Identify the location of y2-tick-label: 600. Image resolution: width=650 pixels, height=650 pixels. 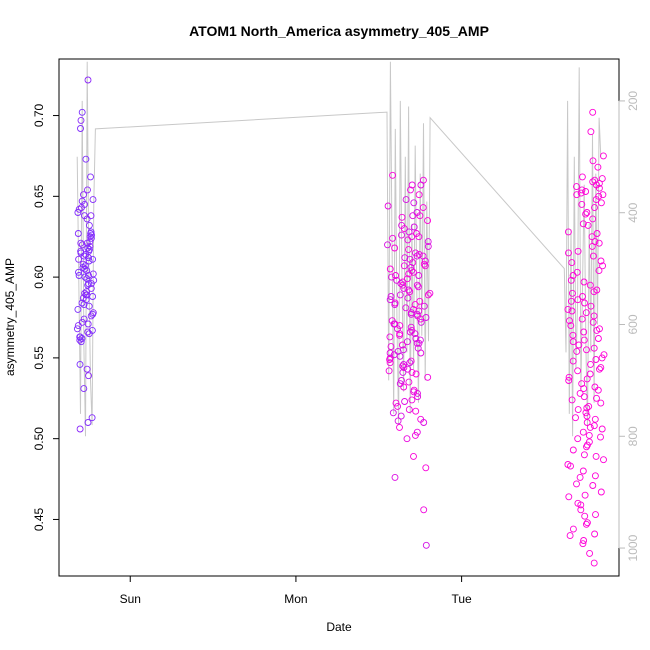
(633, 324).